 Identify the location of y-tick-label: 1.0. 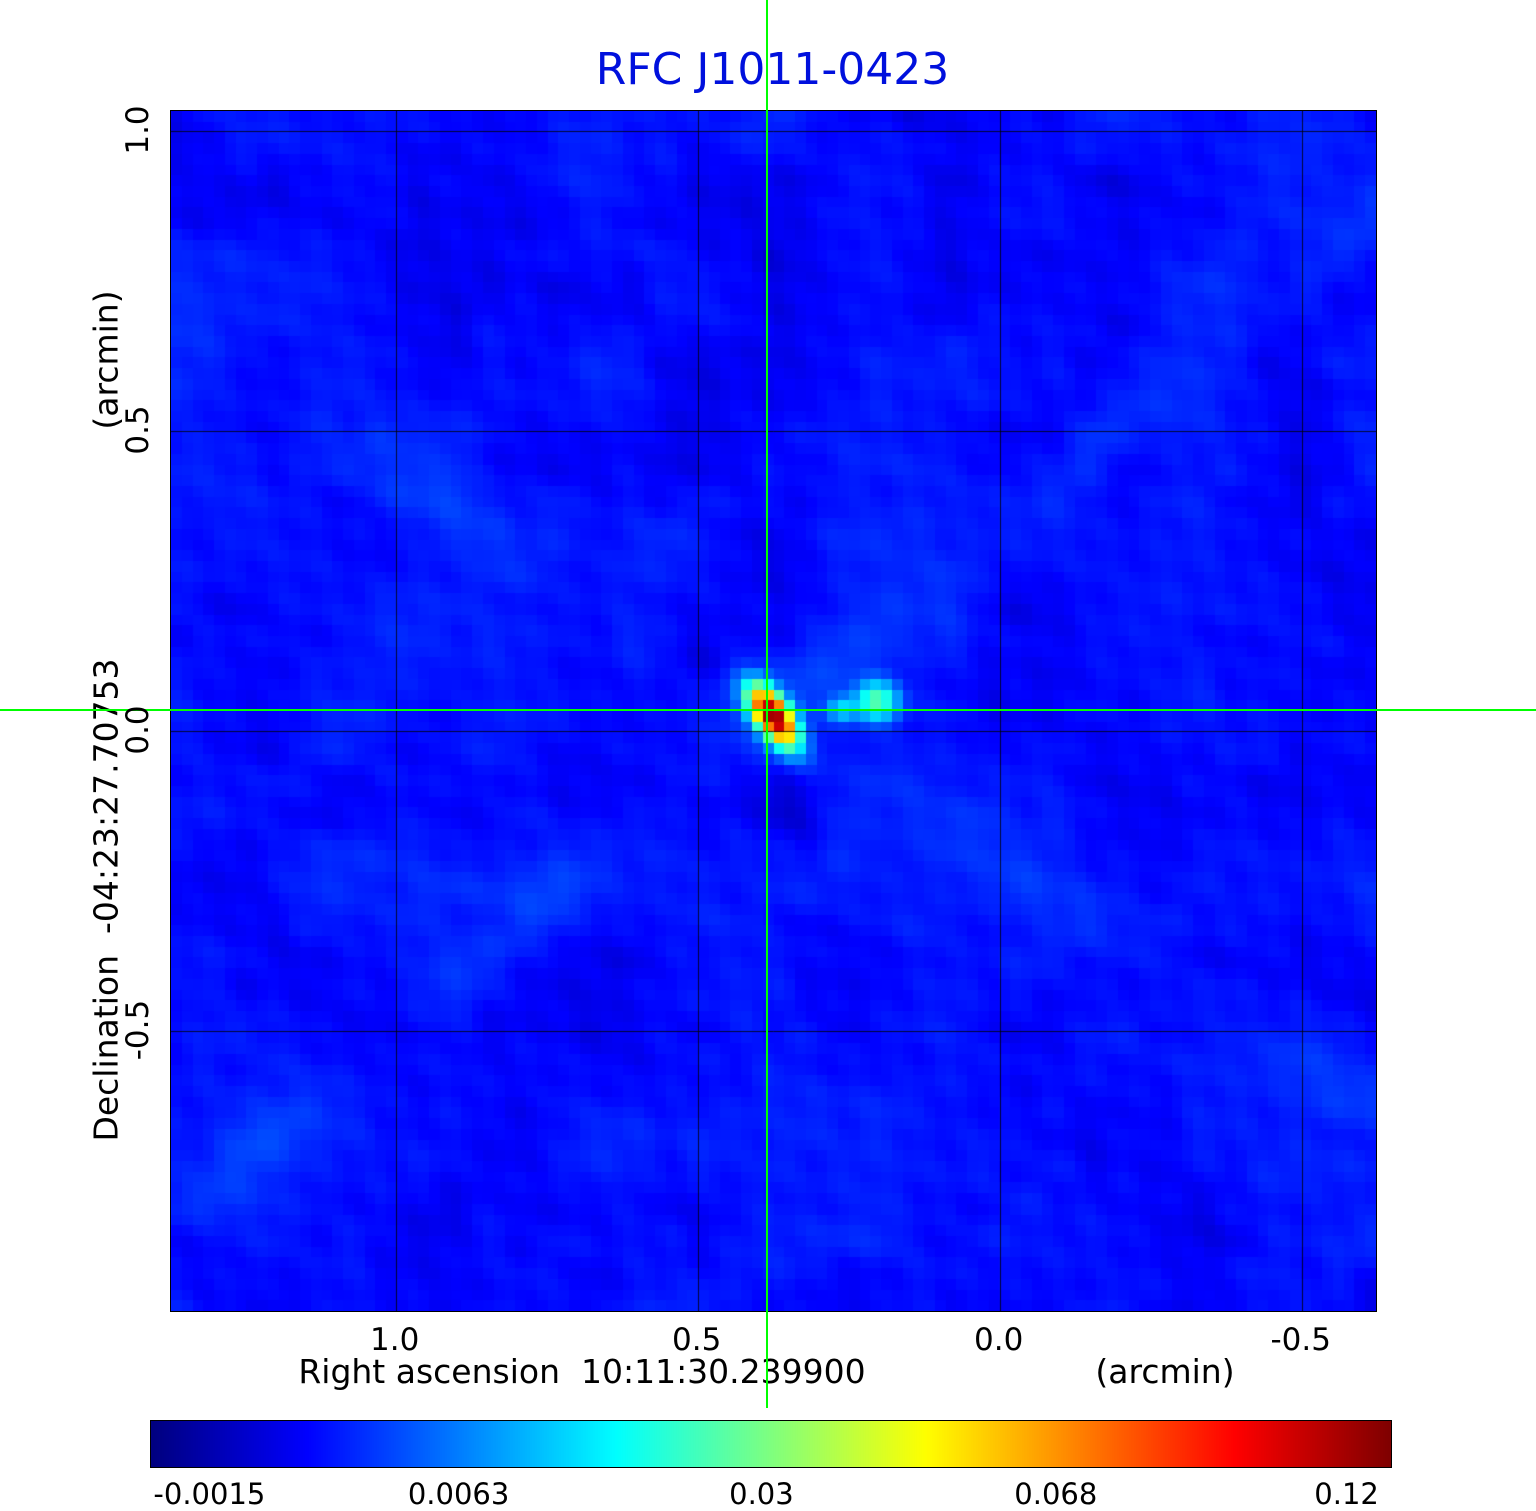
(138, 130).